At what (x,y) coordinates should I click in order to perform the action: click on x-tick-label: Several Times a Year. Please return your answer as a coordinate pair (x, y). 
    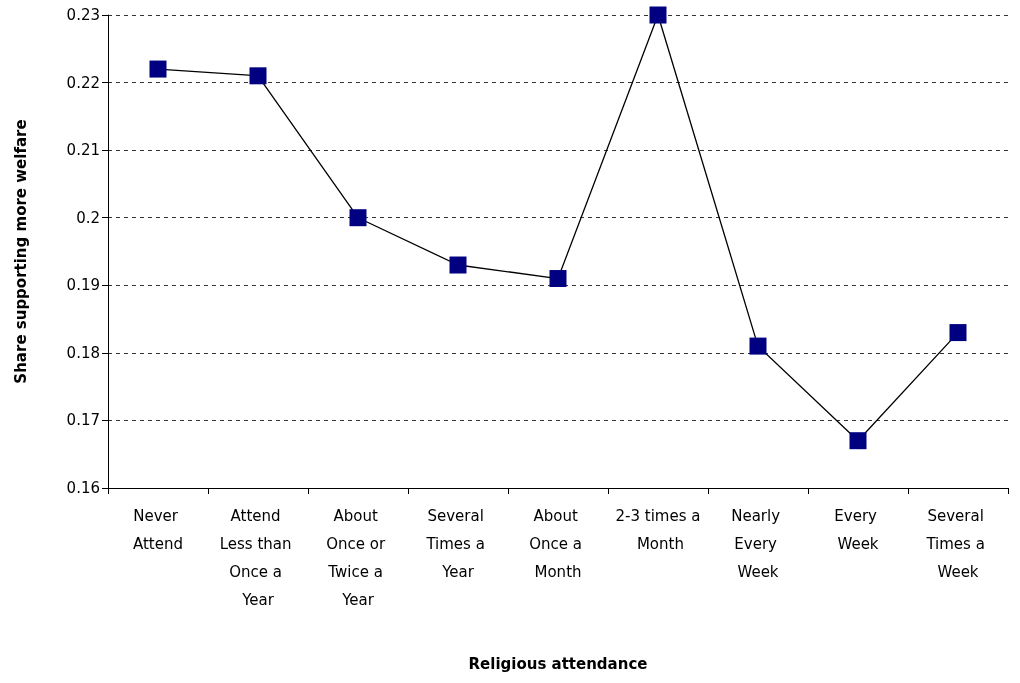
    Looking at the image, I should click on (457, 544).